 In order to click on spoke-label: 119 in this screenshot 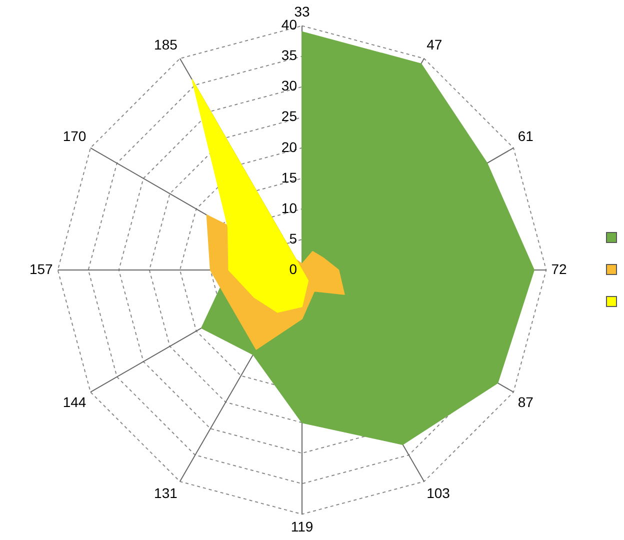, I will do `click(302, 526)`.